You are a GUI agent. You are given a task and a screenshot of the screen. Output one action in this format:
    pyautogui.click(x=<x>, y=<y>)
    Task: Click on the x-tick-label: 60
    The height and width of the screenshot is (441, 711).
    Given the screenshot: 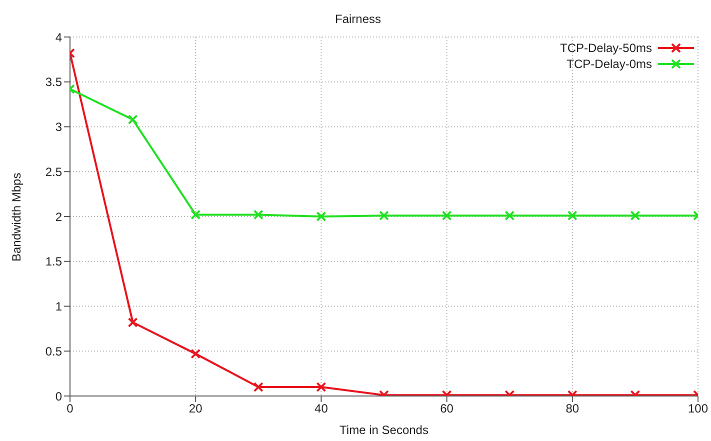 What is the action you would take?
    pyautogui.click(x=447, y=409)
    